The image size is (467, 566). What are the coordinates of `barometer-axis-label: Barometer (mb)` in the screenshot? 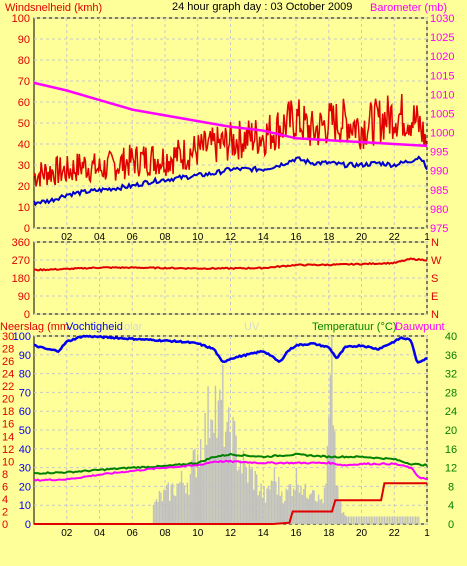 It's located at (408, 8).